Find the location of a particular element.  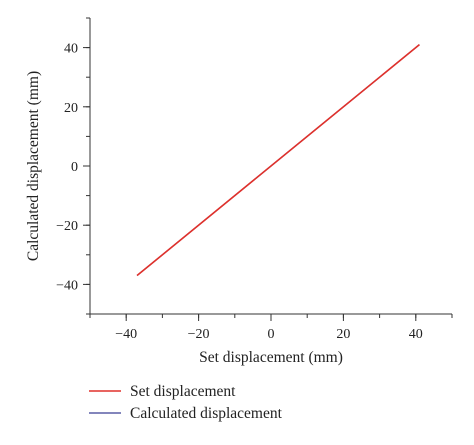

y-tick-label: −20 is located at coordinates (67, 226).